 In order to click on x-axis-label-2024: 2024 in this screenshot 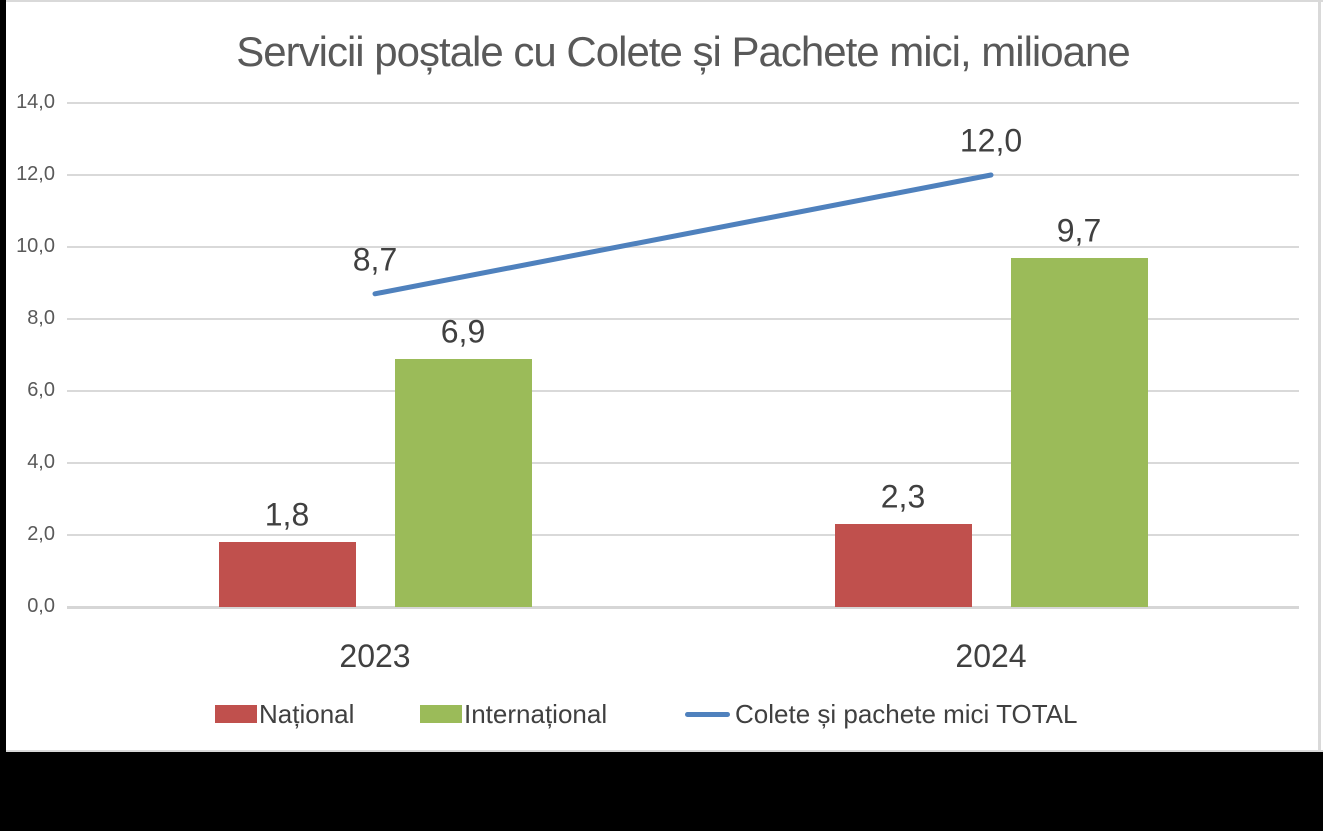, I will do `click(991, 656)`.